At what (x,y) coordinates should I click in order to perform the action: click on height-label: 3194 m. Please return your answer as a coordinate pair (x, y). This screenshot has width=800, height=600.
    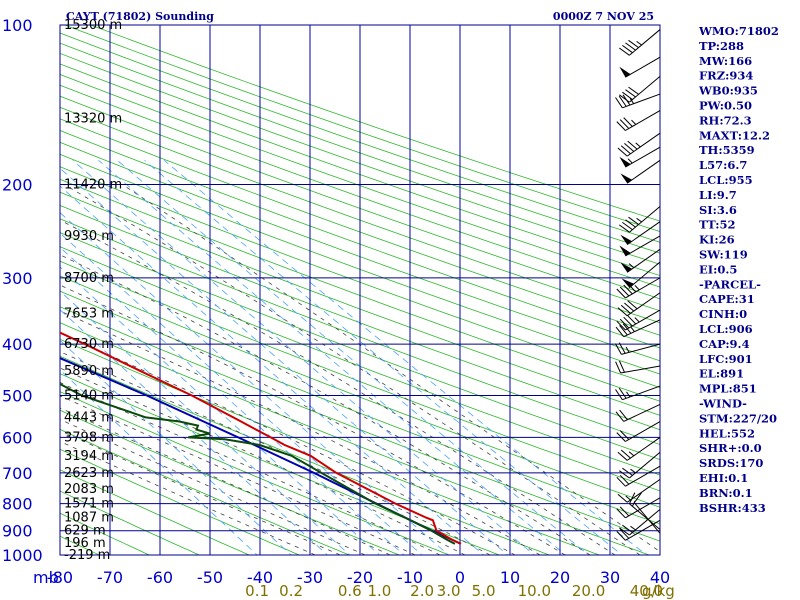
    Looking at the image, I should click on (89, 456).